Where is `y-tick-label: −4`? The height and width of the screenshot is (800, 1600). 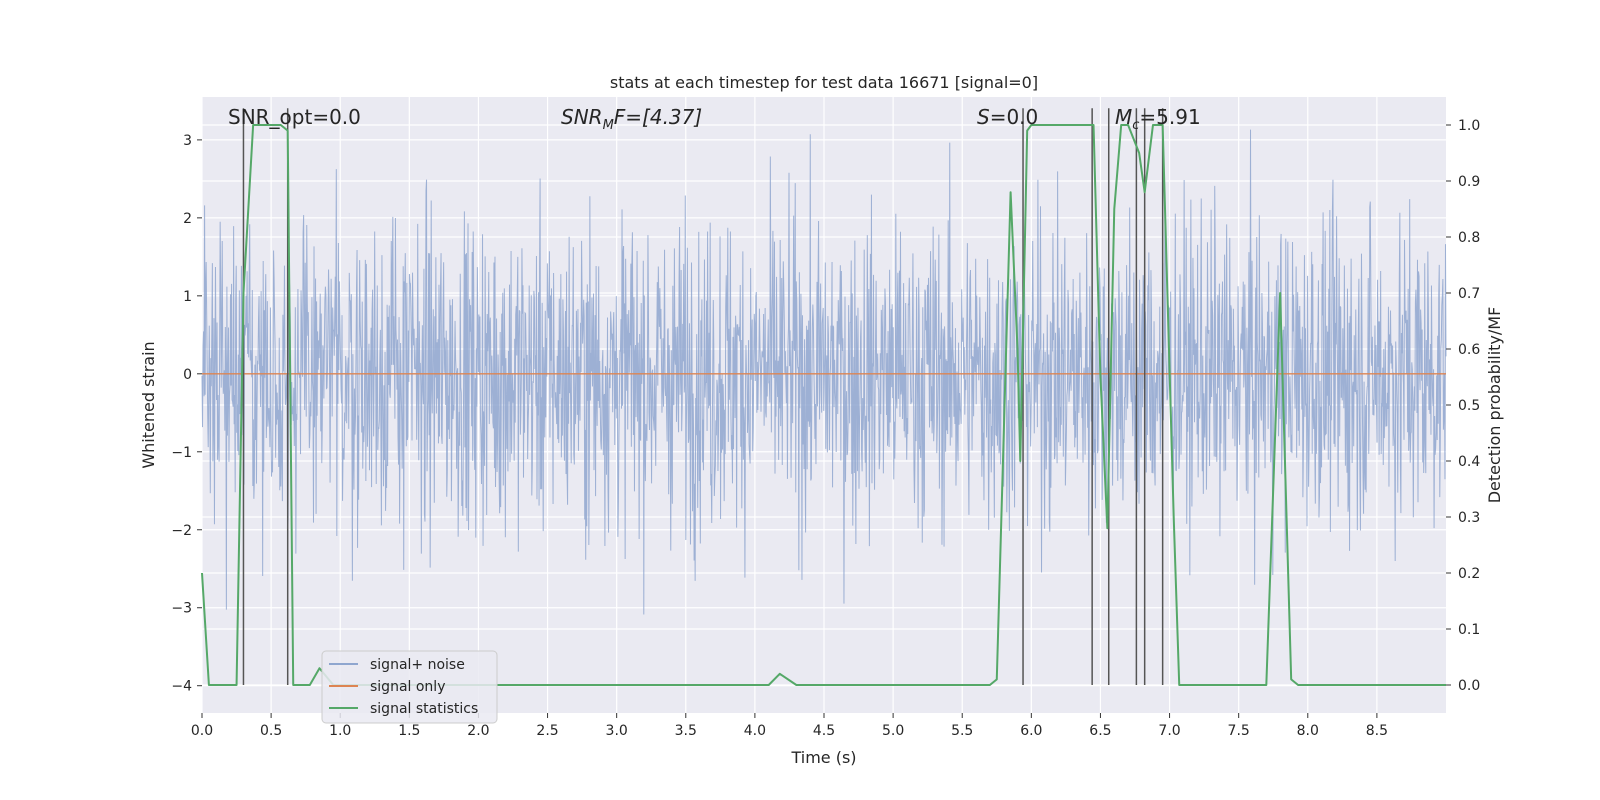 y-tick-label: −4 is located at coordinates (181, 687).